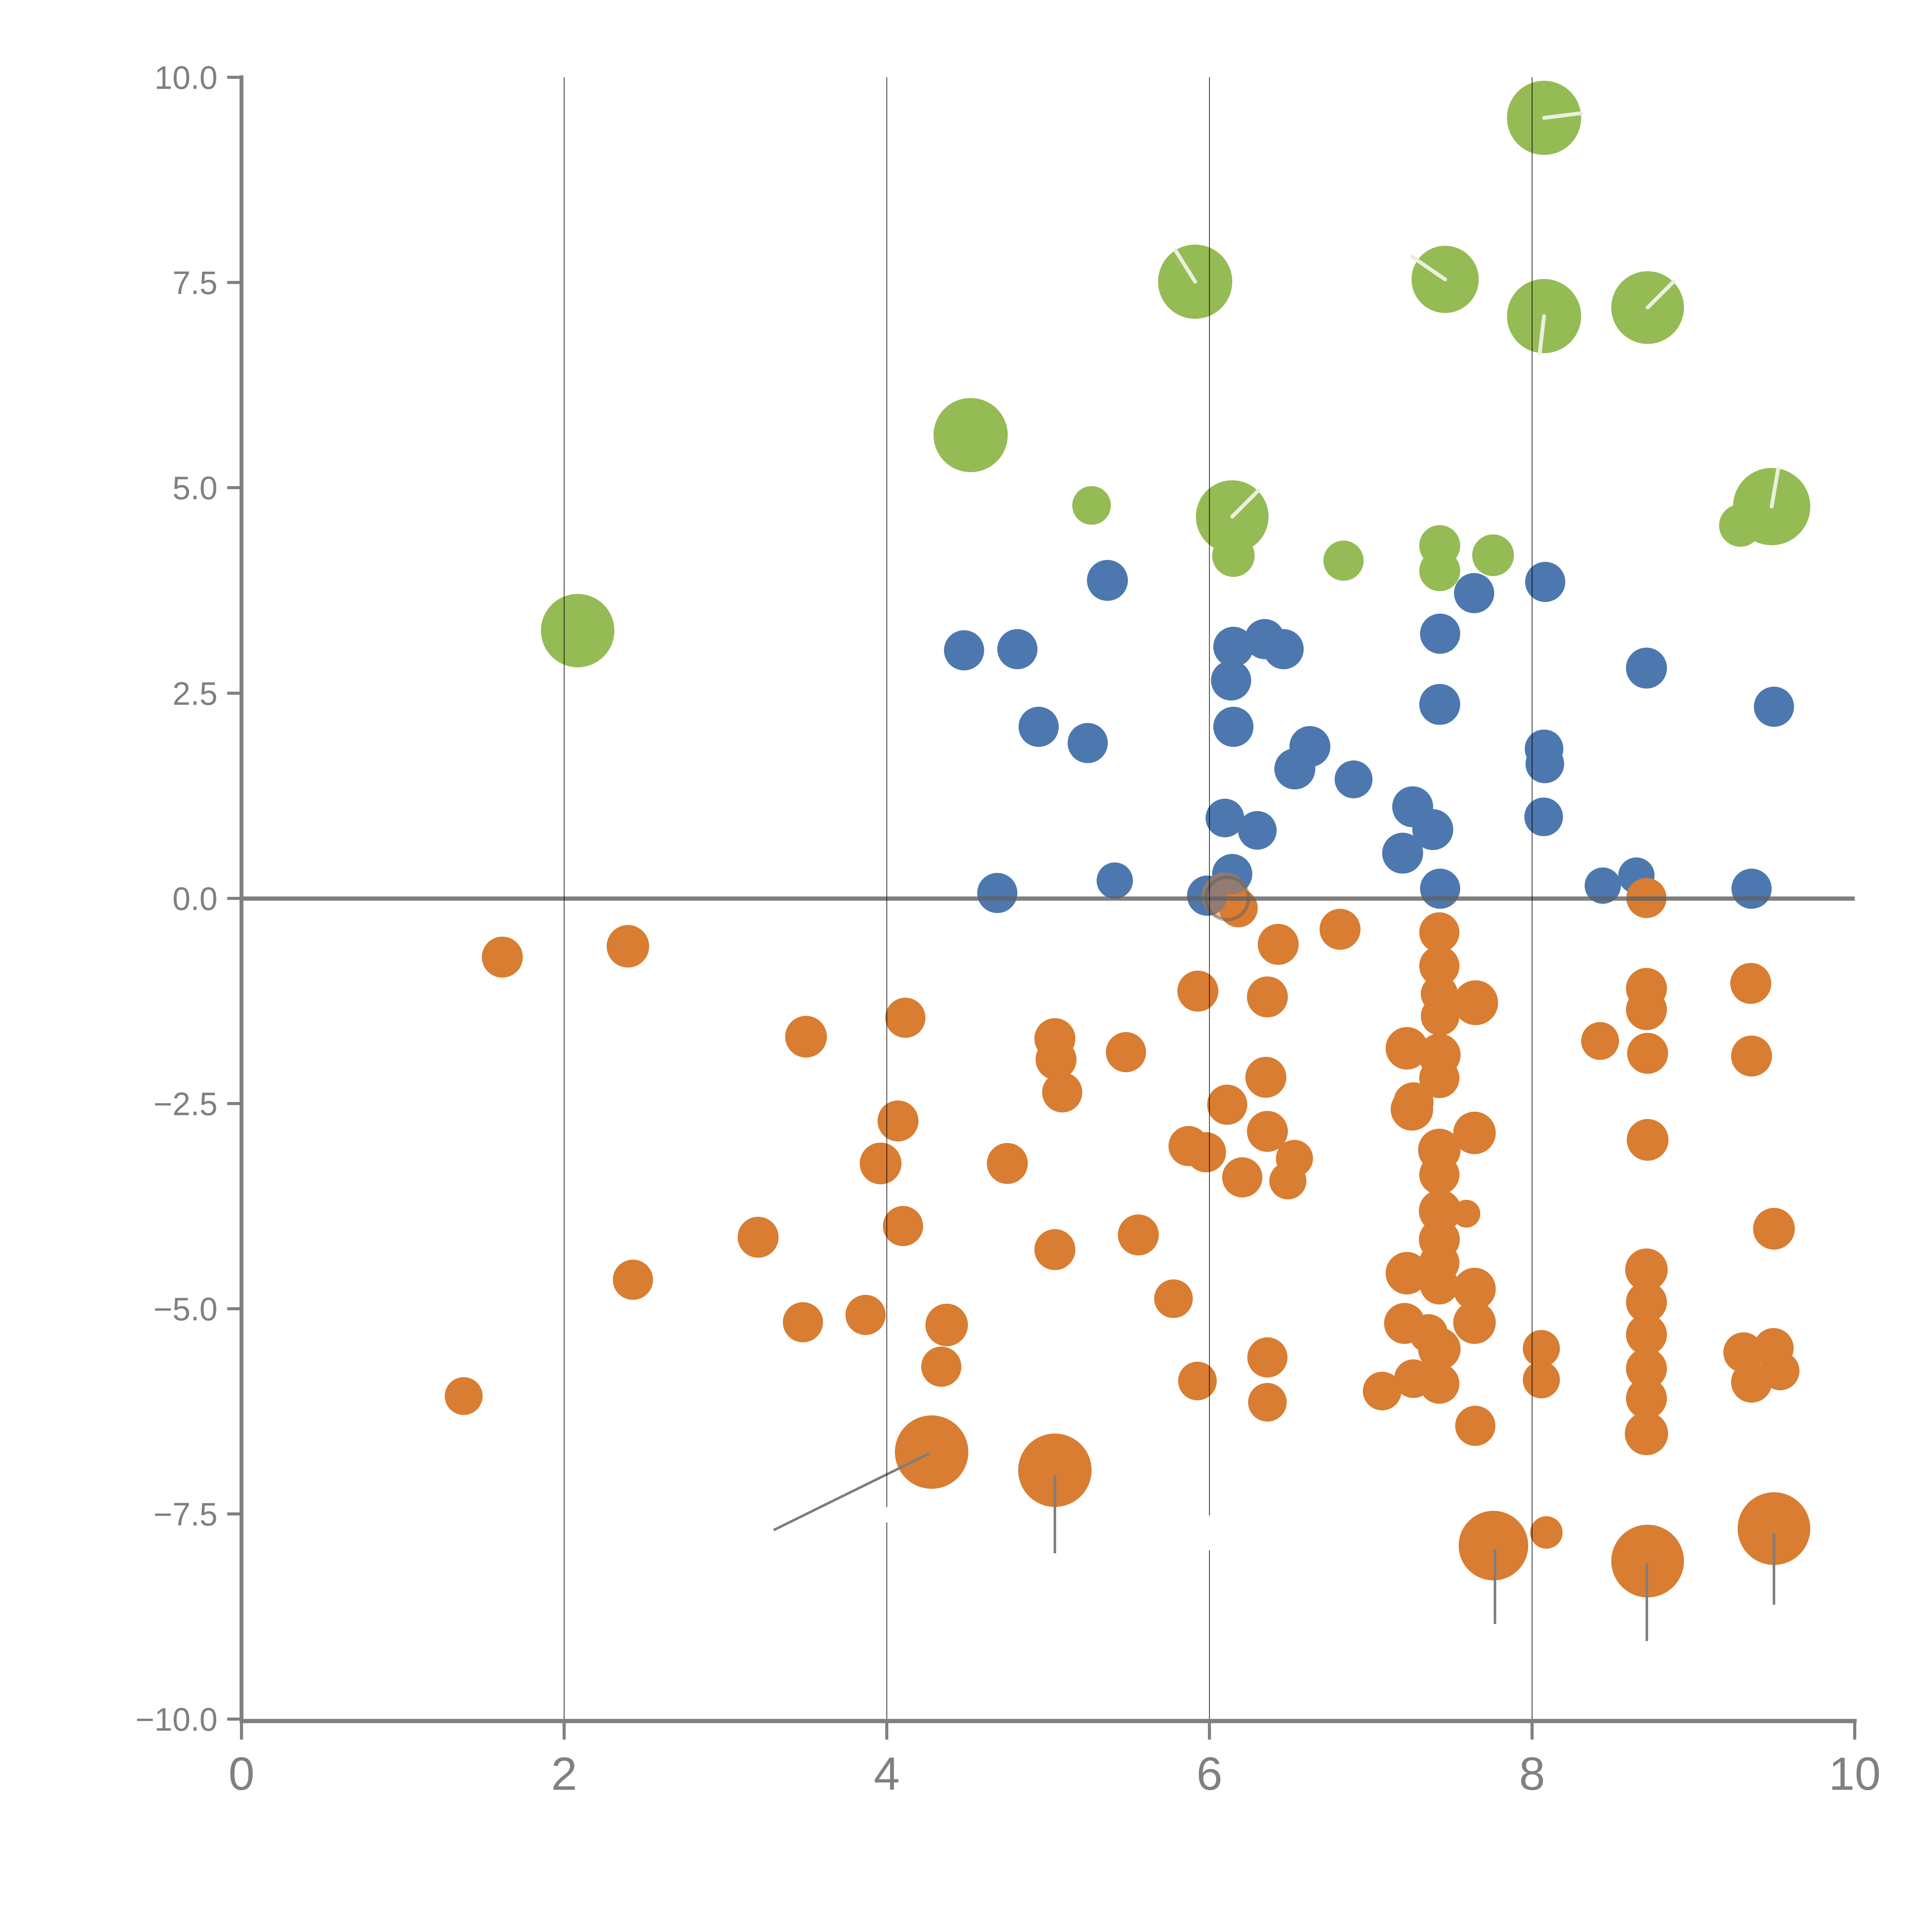 Image resolution: width=1932 pixels, height=1932 pixels. What do you see at coordinates (185, 1514) in the screenshot?
I see `svg-text: −7.5` at bounding box center [185, 1514].